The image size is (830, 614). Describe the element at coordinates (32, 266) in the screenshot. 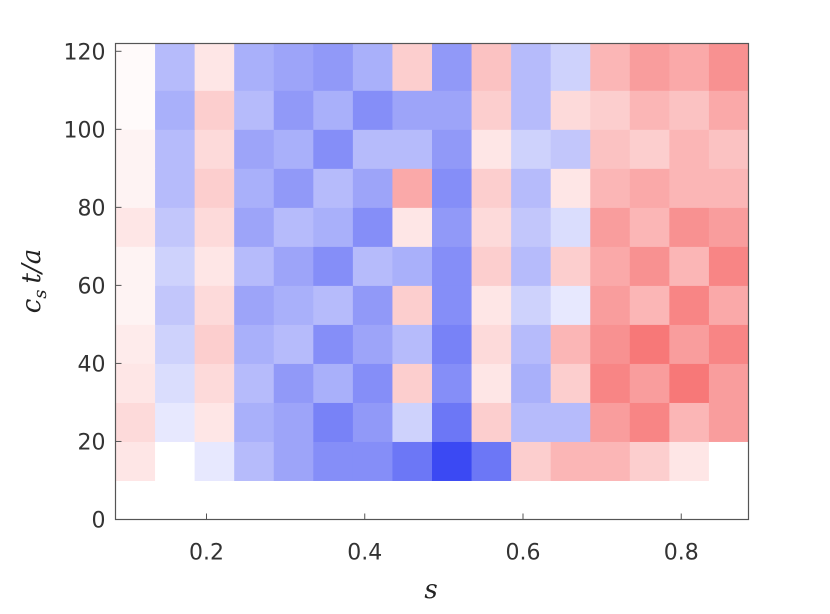

I see `y-label-part: t/a` at that location.